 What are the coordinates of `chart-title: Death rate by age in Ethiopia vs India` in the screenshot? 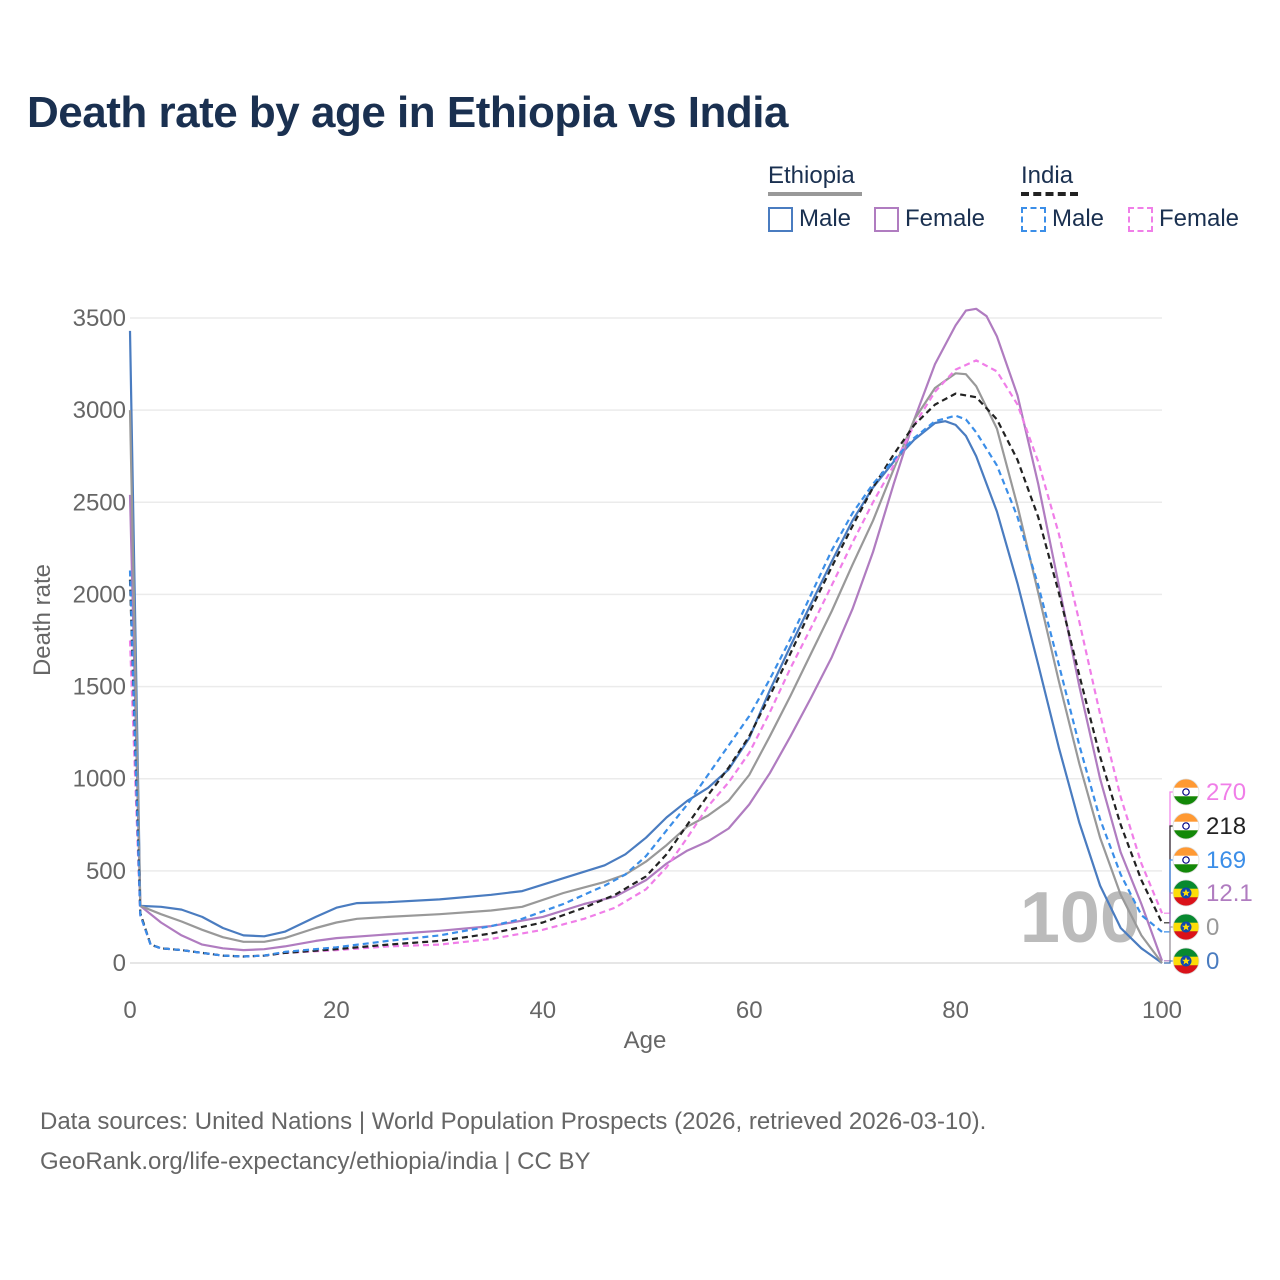 It's located at (407, 112).